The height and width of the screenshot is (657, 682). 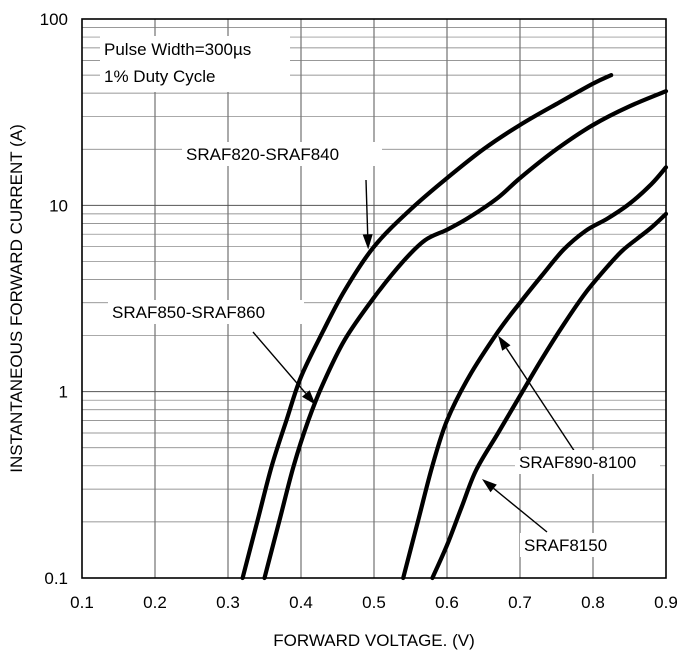 I want to click on note-pulse-width: Pulse Width=300µs, so click(x=177, y=49).